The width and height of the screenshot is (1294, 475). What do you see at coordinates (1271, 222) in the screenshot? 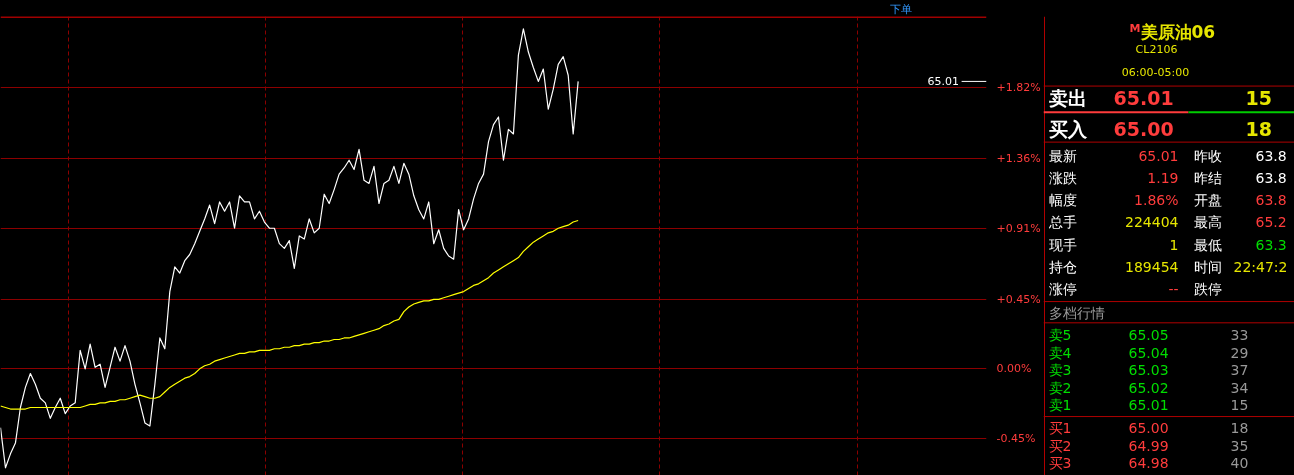
I see `text: 65.2` at bounding box center [1271, 222].